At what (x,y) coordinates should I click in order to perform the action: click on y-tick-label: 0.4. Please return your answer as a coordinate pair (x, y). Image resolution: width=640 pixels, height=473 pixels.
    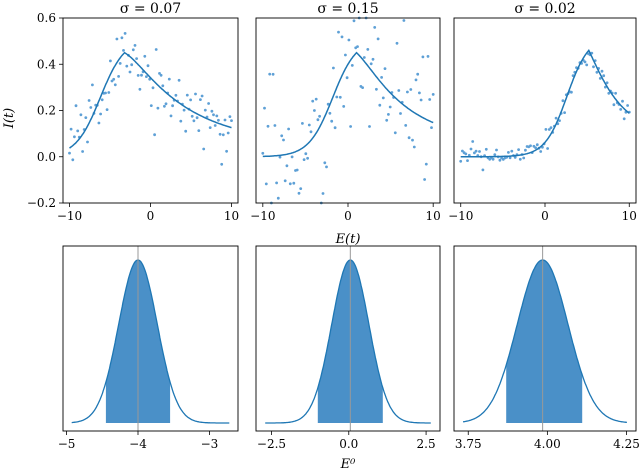
    Looking at the image, I should click on (46, 64).